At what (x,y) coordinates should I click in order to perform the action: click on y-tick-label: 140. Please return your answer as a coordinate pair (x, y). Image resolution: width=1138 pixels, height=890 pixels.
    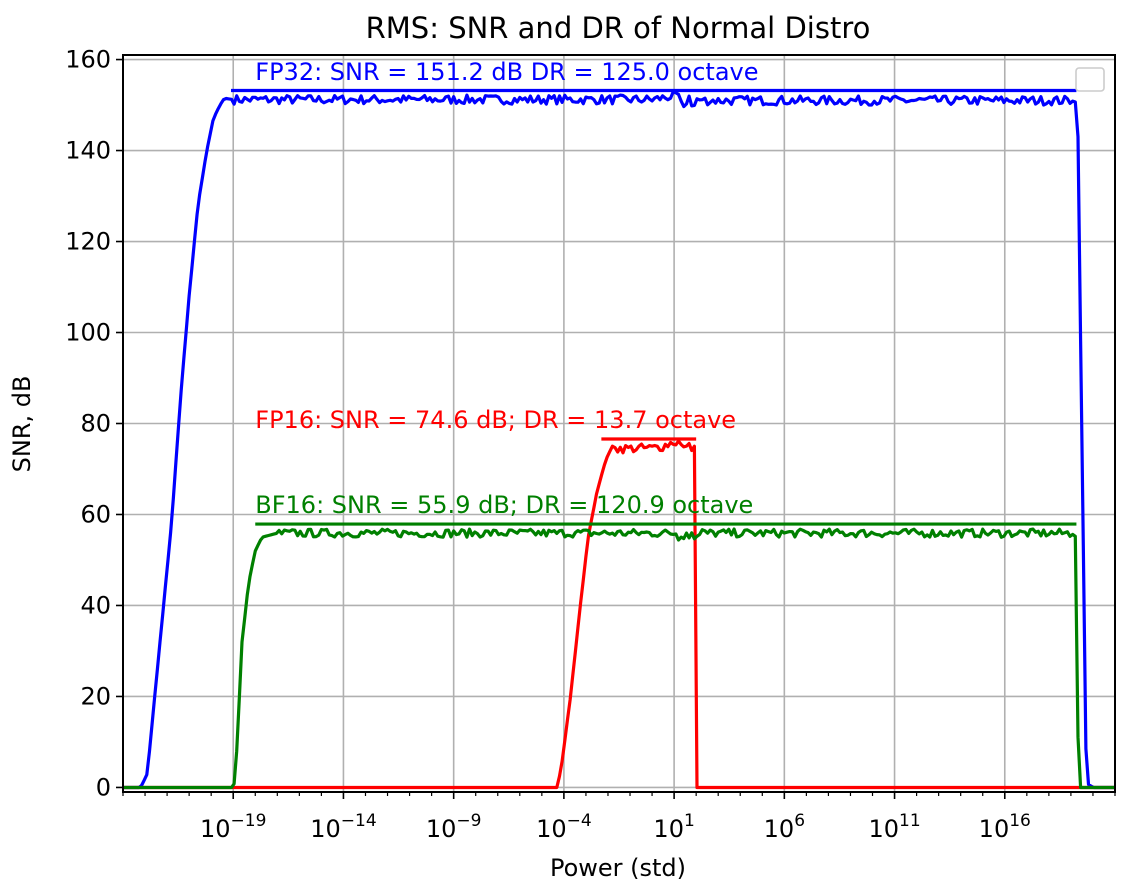
    Looking at the image, I should click on (88, 151).